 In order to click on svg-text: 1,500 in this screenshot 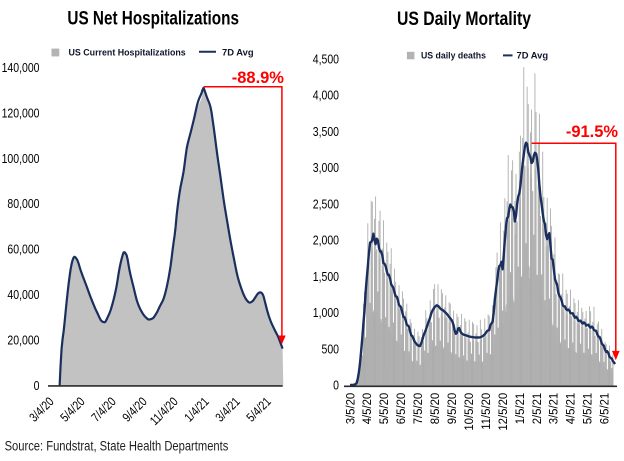, I will do `click(326, 277)`.